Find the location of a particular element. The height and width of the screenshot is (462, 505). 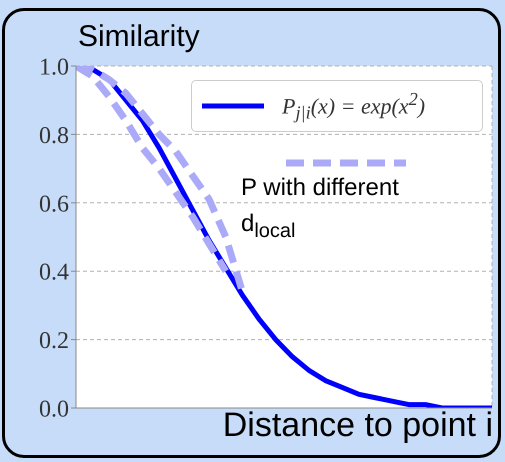

y-tick-label: 0.6 is located at coordinates (54, 204).